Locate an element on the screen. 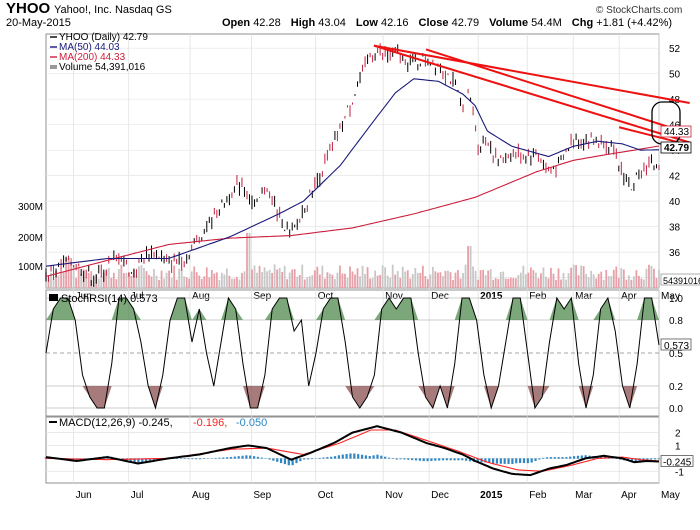 The height and width of the screenshot is (530, 700). x-tick-label: Feb is located at coordinates (538, 495).